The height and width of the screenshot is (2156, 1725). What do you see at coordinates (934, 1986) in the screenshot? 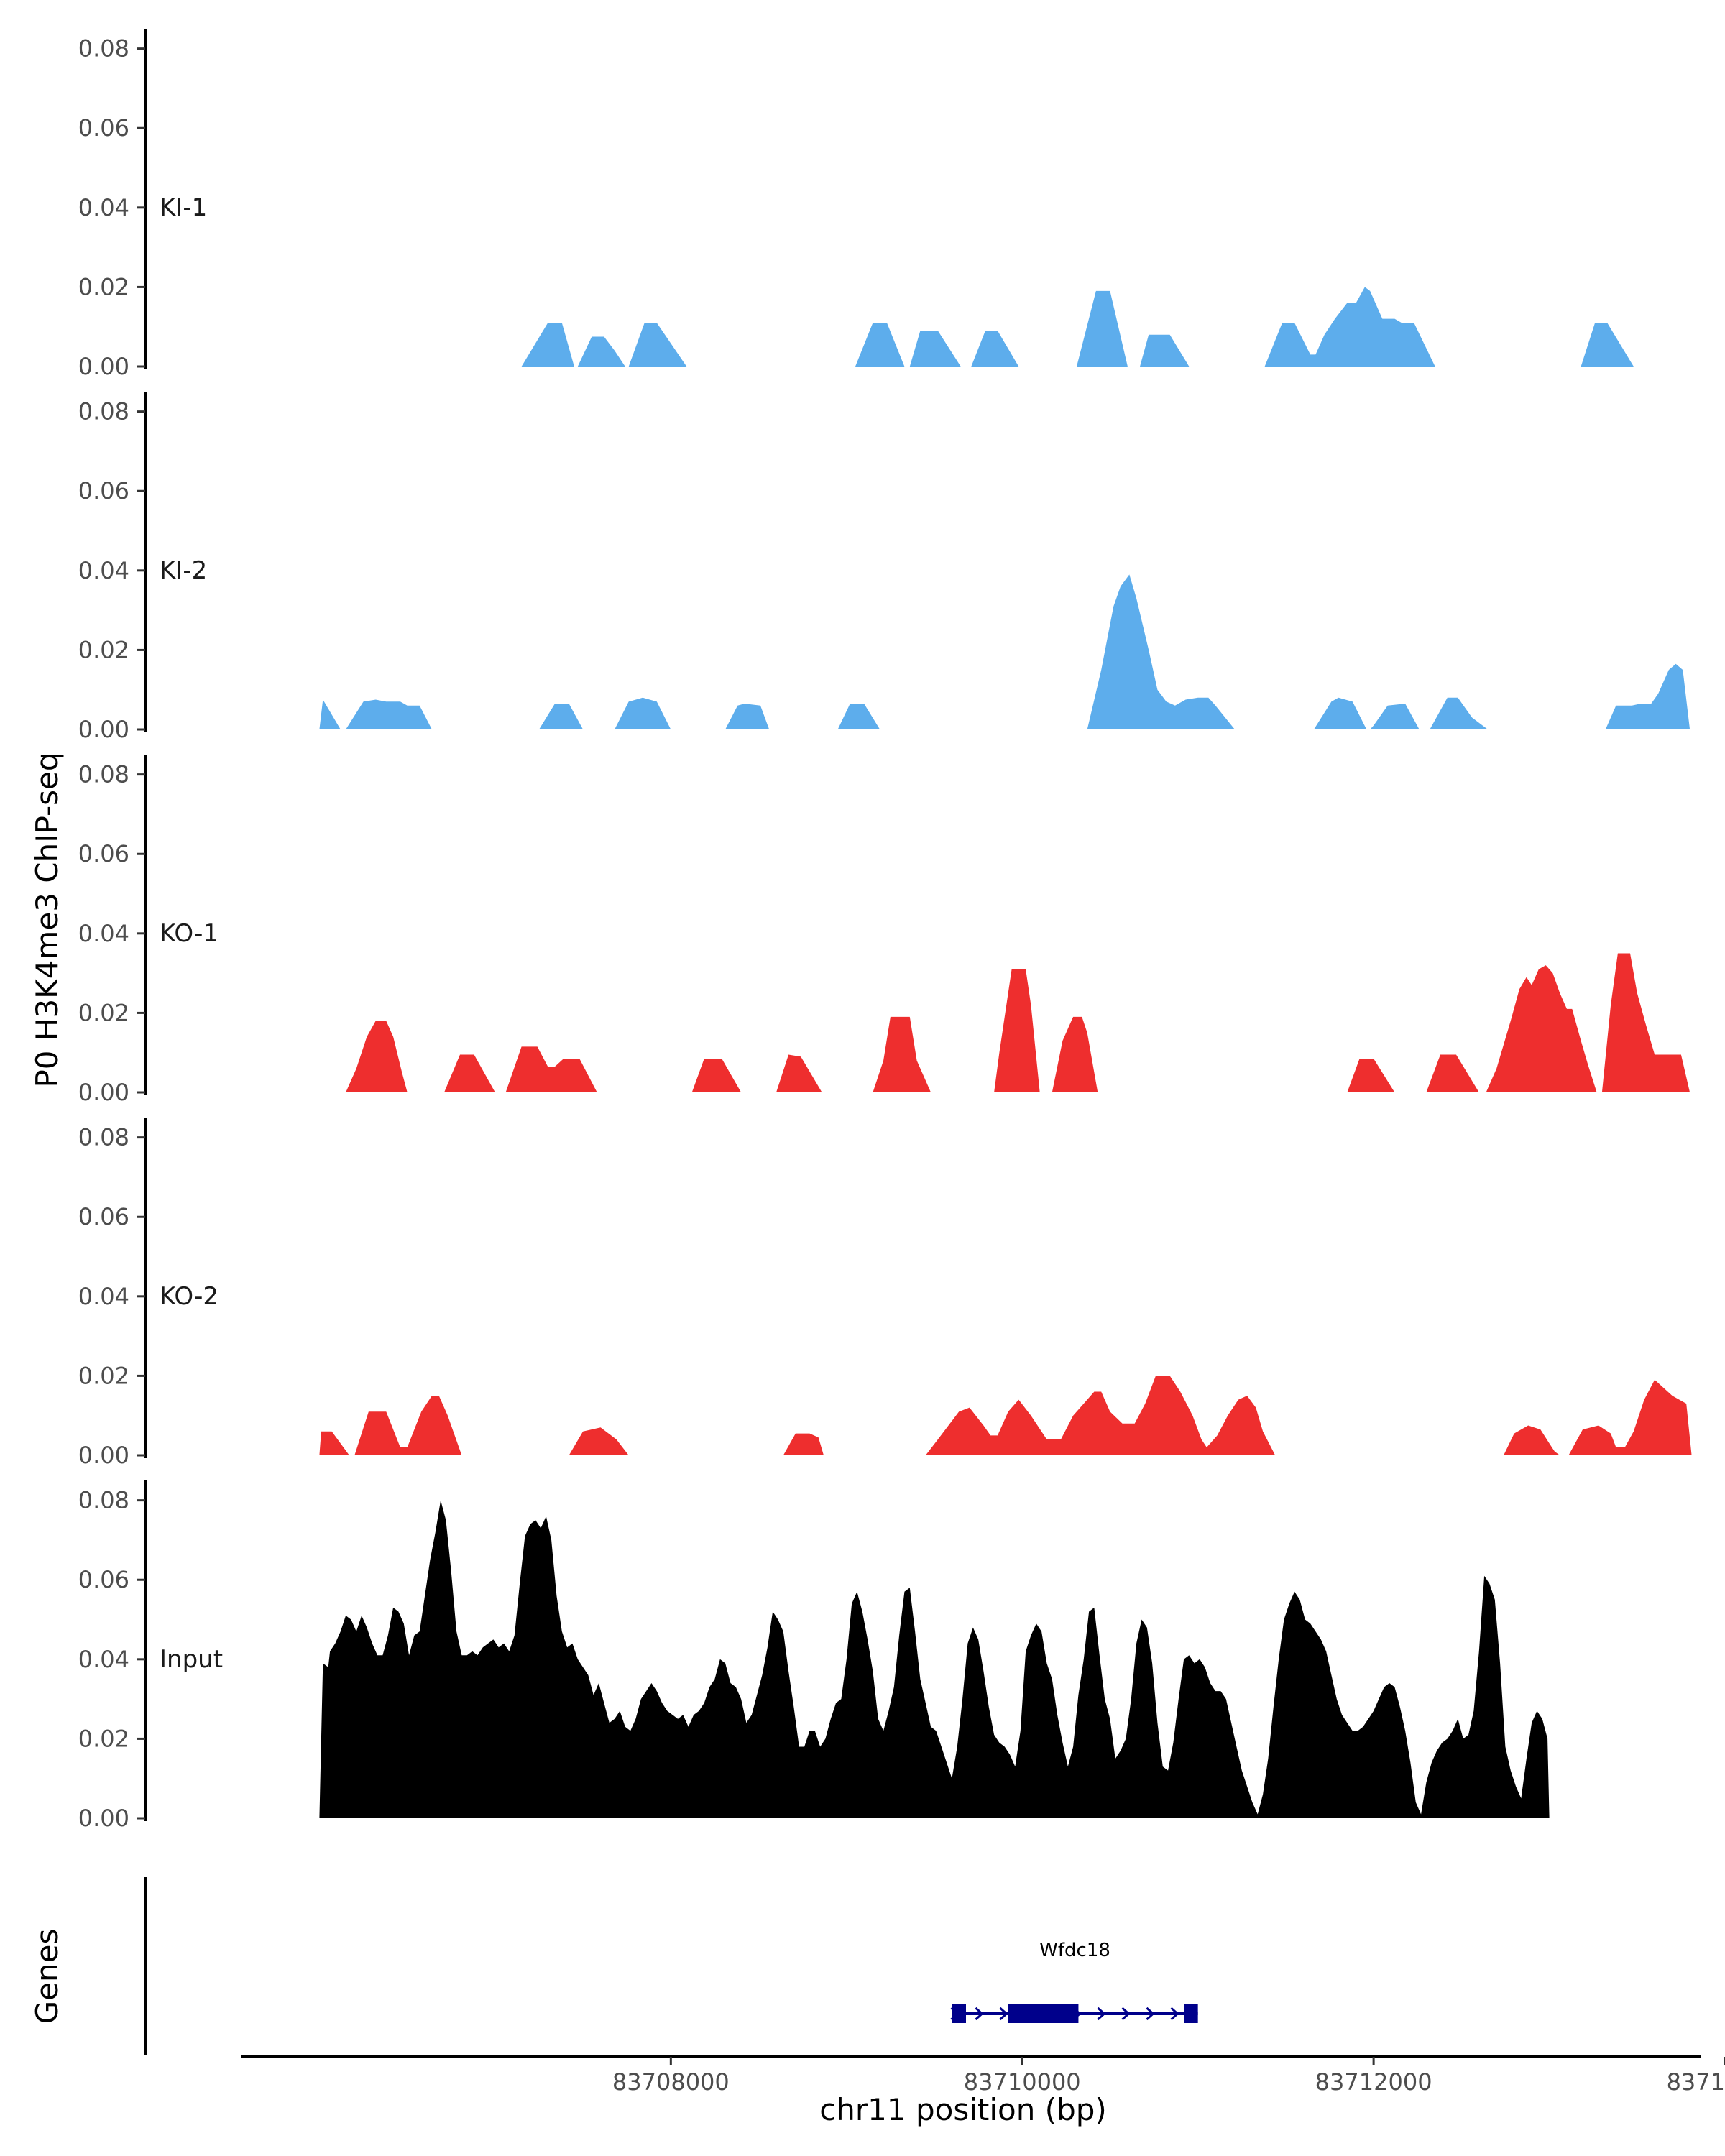
I see `gene-track: Wfdc18 83708000 83710000 83712000 83714000` at bounding box center [934, 1986].